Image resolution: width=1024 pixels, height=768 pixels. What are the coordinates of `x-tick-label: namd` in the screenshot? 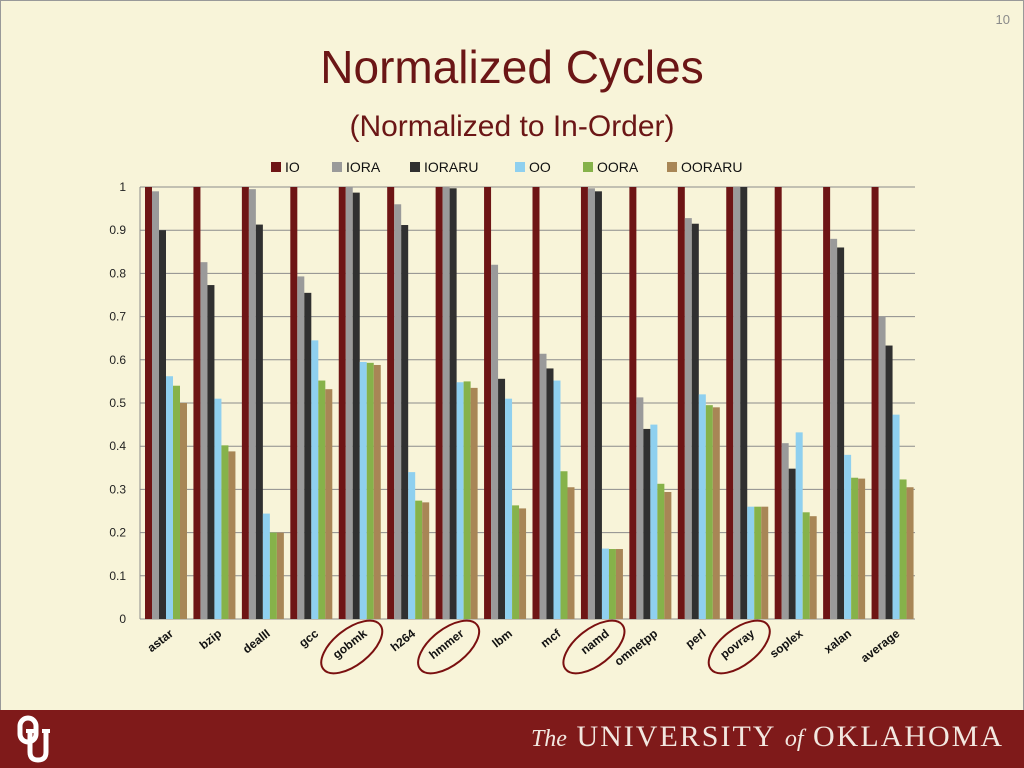 It's located at (595, 641).